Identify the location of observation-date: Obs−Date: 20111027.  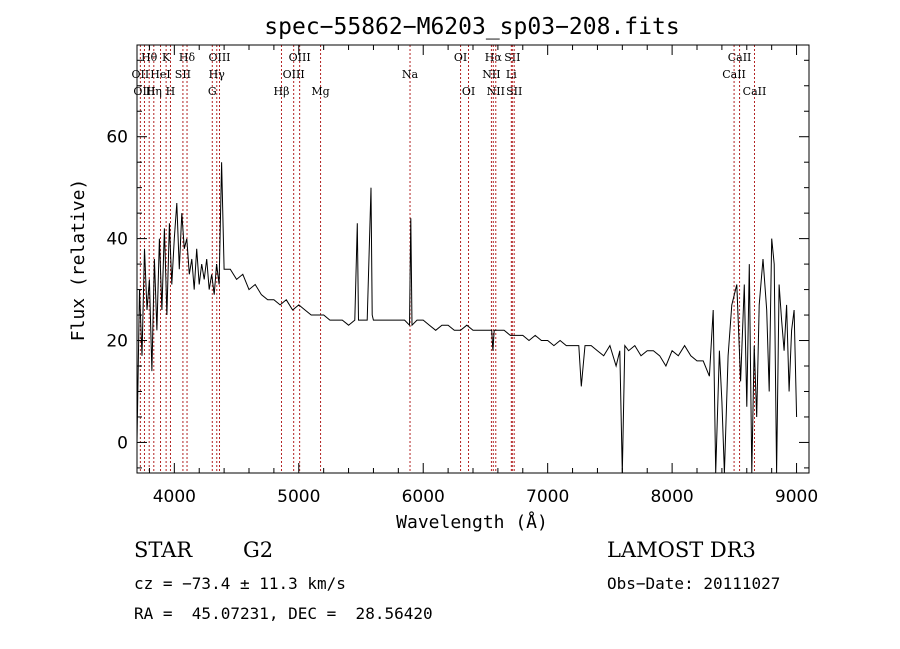
(694, 583).